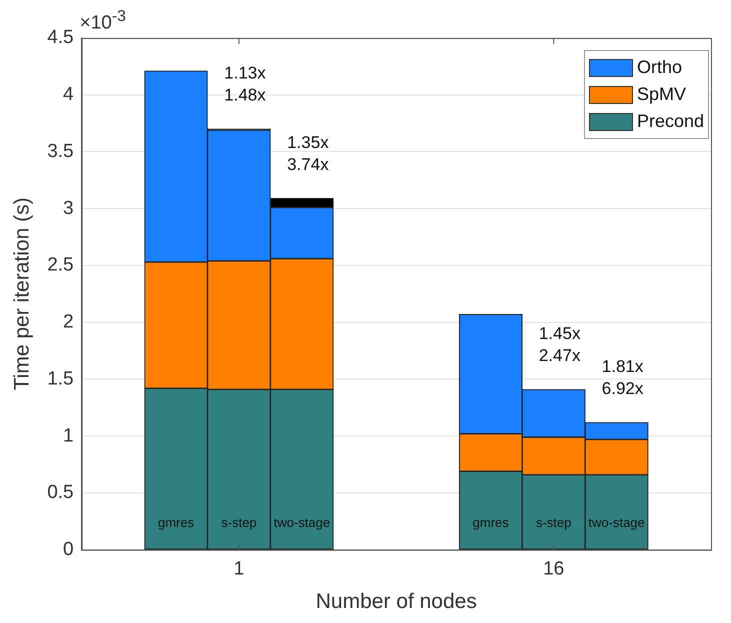 The height and width of the screenshot is (623, 731). I want to click on y-tick-label: 3.5, so click(60, 151).